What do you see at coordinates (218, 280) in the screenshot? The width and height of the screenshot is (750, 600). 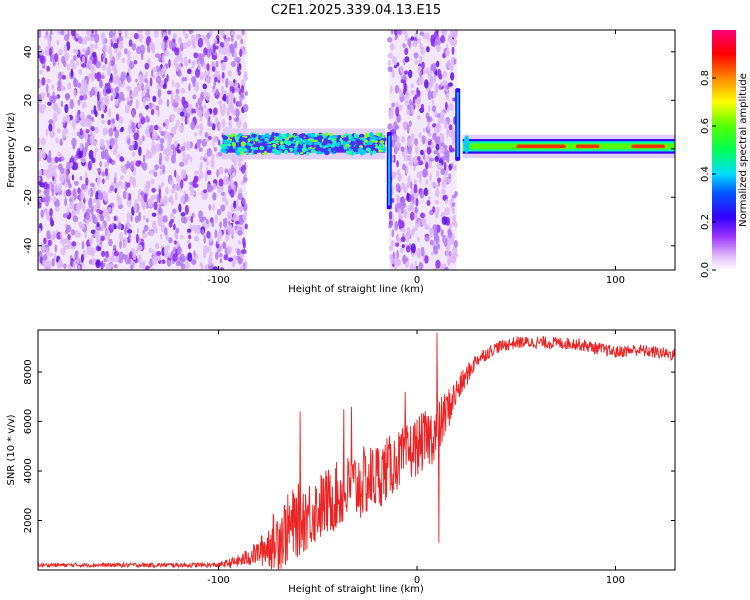 I see `x-tick-label: -100` at bounding box center [218, 280].